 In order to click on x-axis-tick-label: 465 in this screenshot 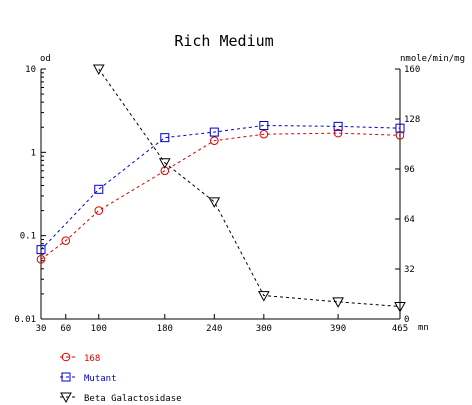, I will do `click(400, 329)`.